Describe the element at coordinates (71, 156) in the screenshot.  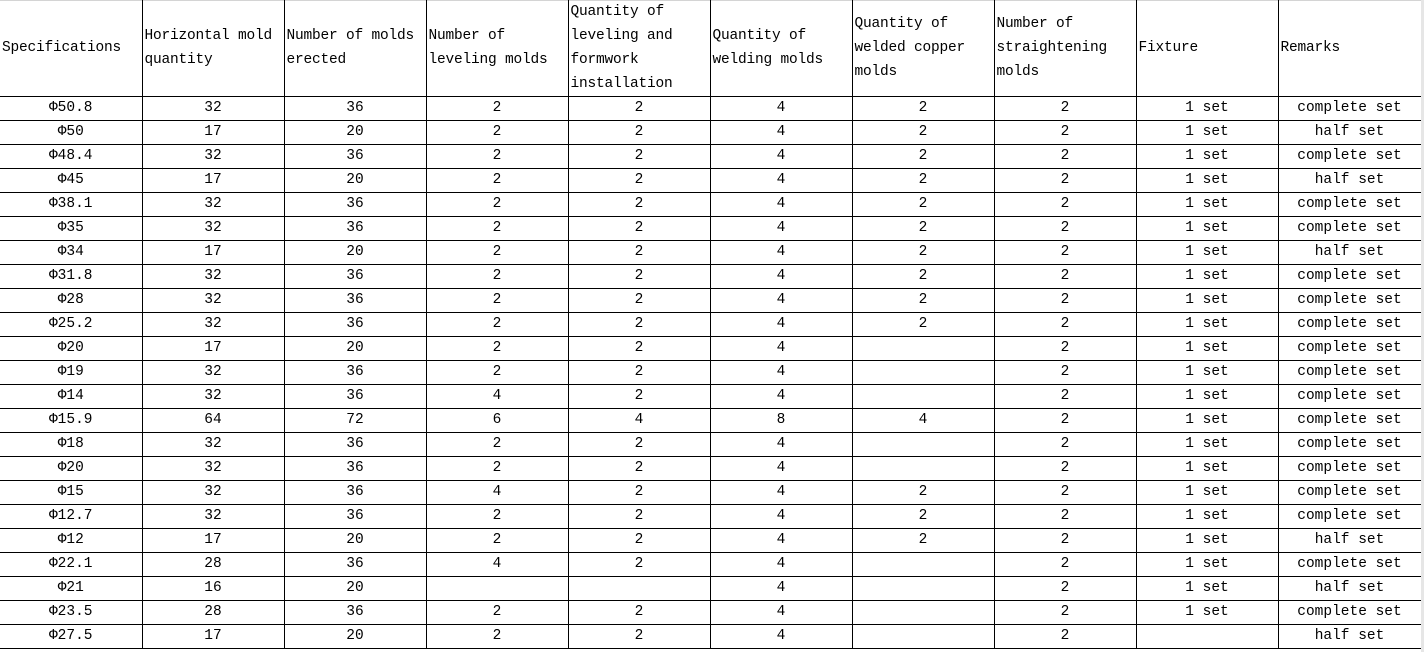
I see `cell-specification: Φ48.4` at that location.